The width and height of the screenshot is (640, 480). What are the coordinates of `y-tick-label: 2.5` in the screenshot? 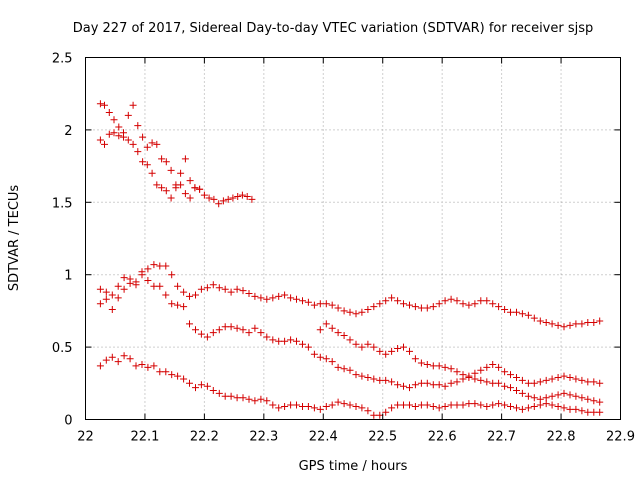 It's located at (62, 59).